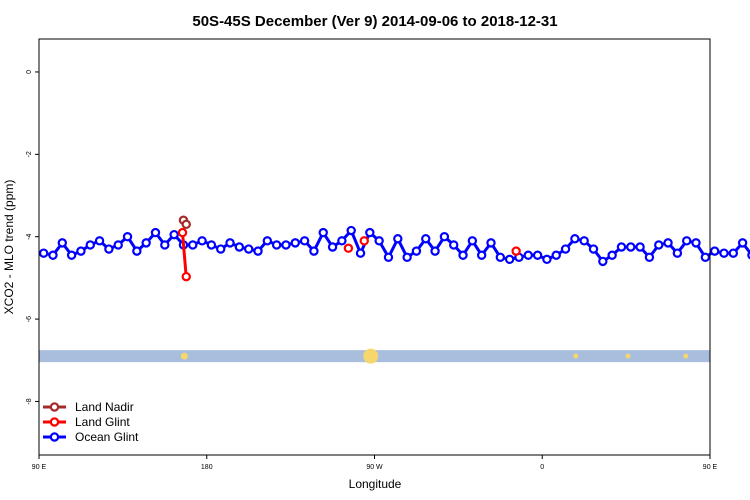  Describe the element at coordinates (9, 247) in the screenshot. I see `y-axis-label: XCO2 - MLO trend (ppm)` at that location.